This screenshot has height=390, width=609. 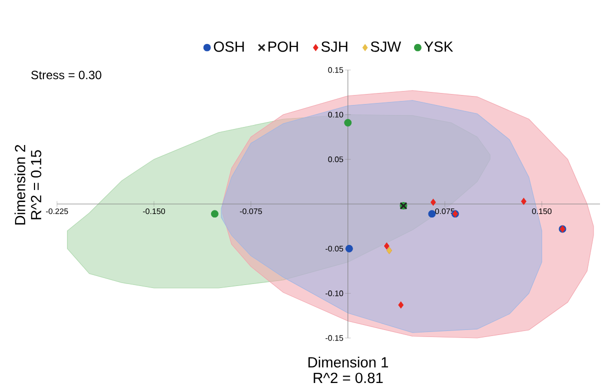 What do you see at coordinates (348, 362) in the screenshot?
I see `x-axis-title: Dimension 1` at bounding box center [348, 362].